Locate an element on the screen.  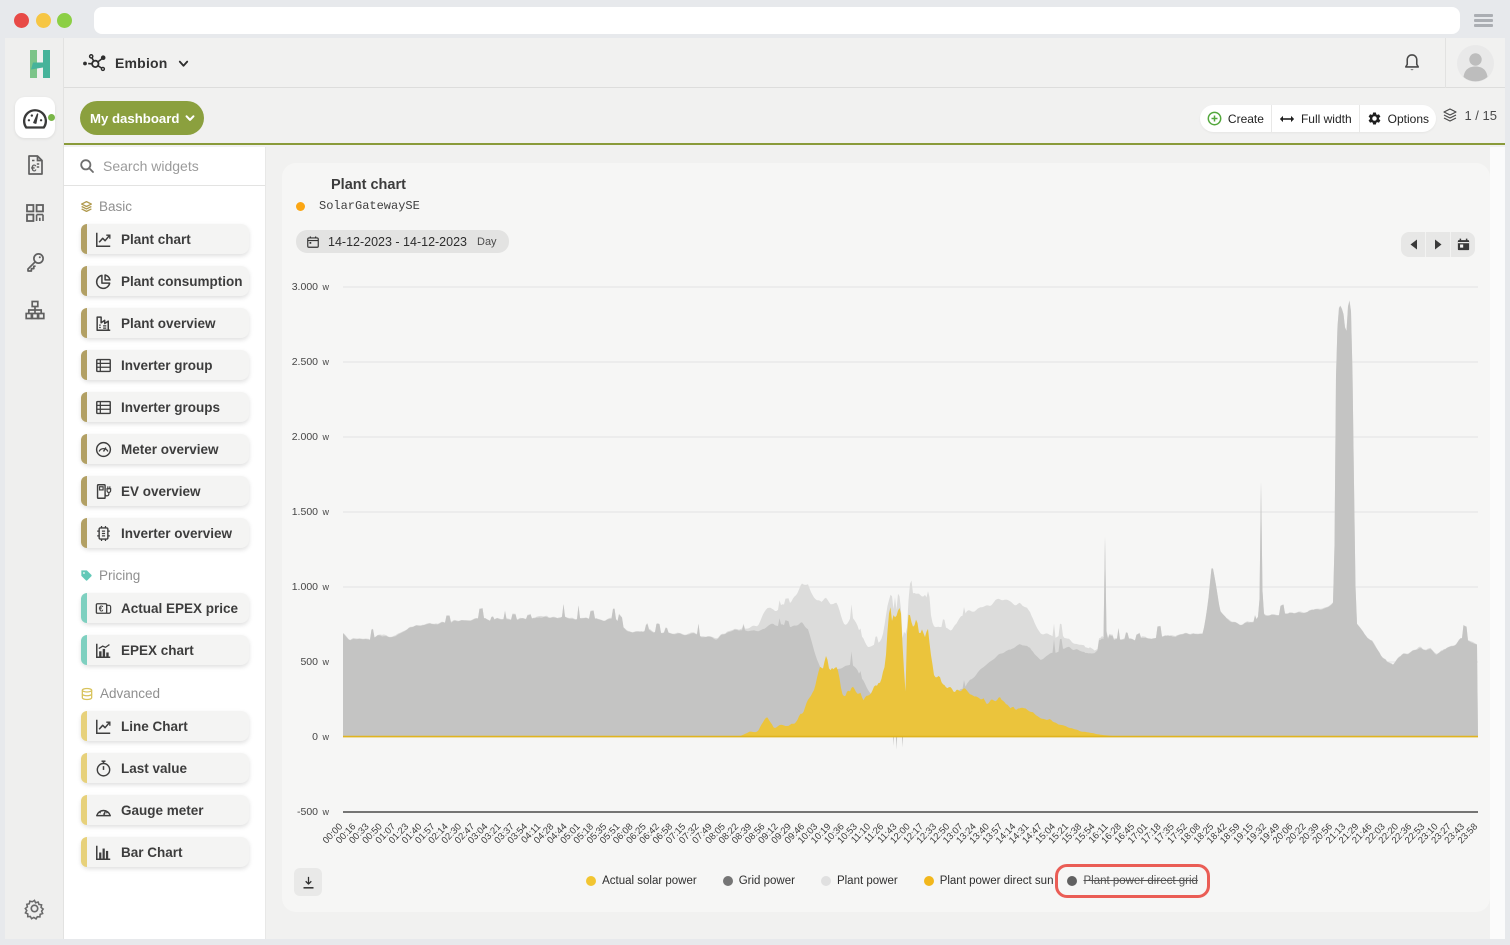
svg-text: 500 is located at coordinates (309, 662).